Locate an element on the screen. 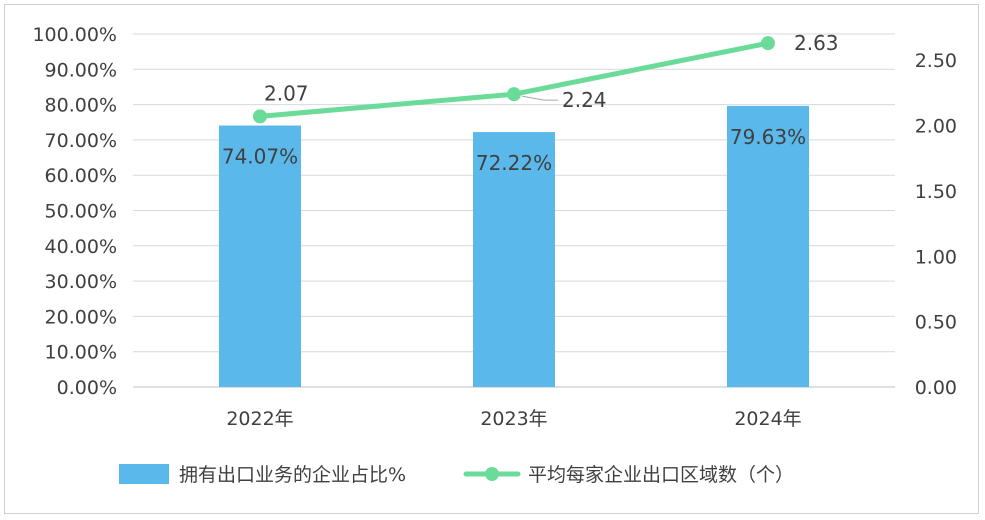 Image resolution: width=985 pixels, height=520 pixels. left-tick-label: 60.00% is located at coordinates (81, 176).